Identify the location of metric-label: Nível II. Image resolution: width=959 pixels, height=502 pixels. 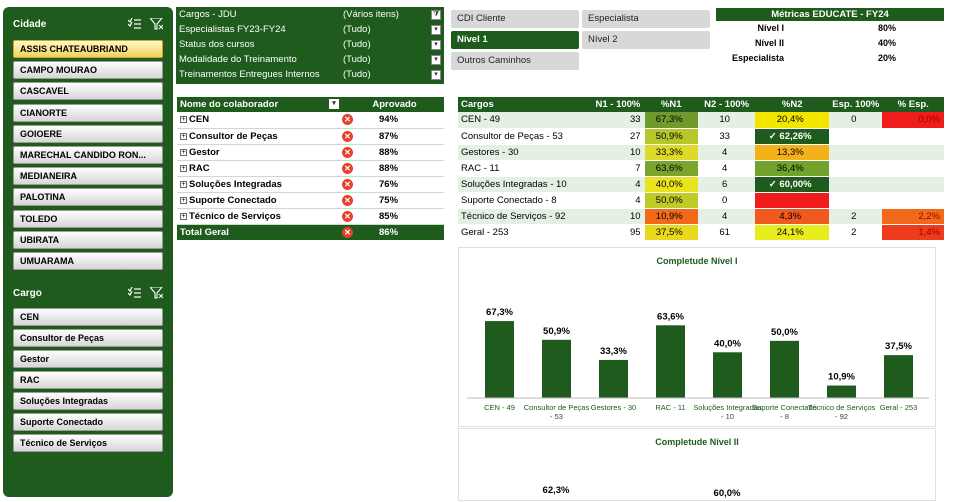
(769, 43).